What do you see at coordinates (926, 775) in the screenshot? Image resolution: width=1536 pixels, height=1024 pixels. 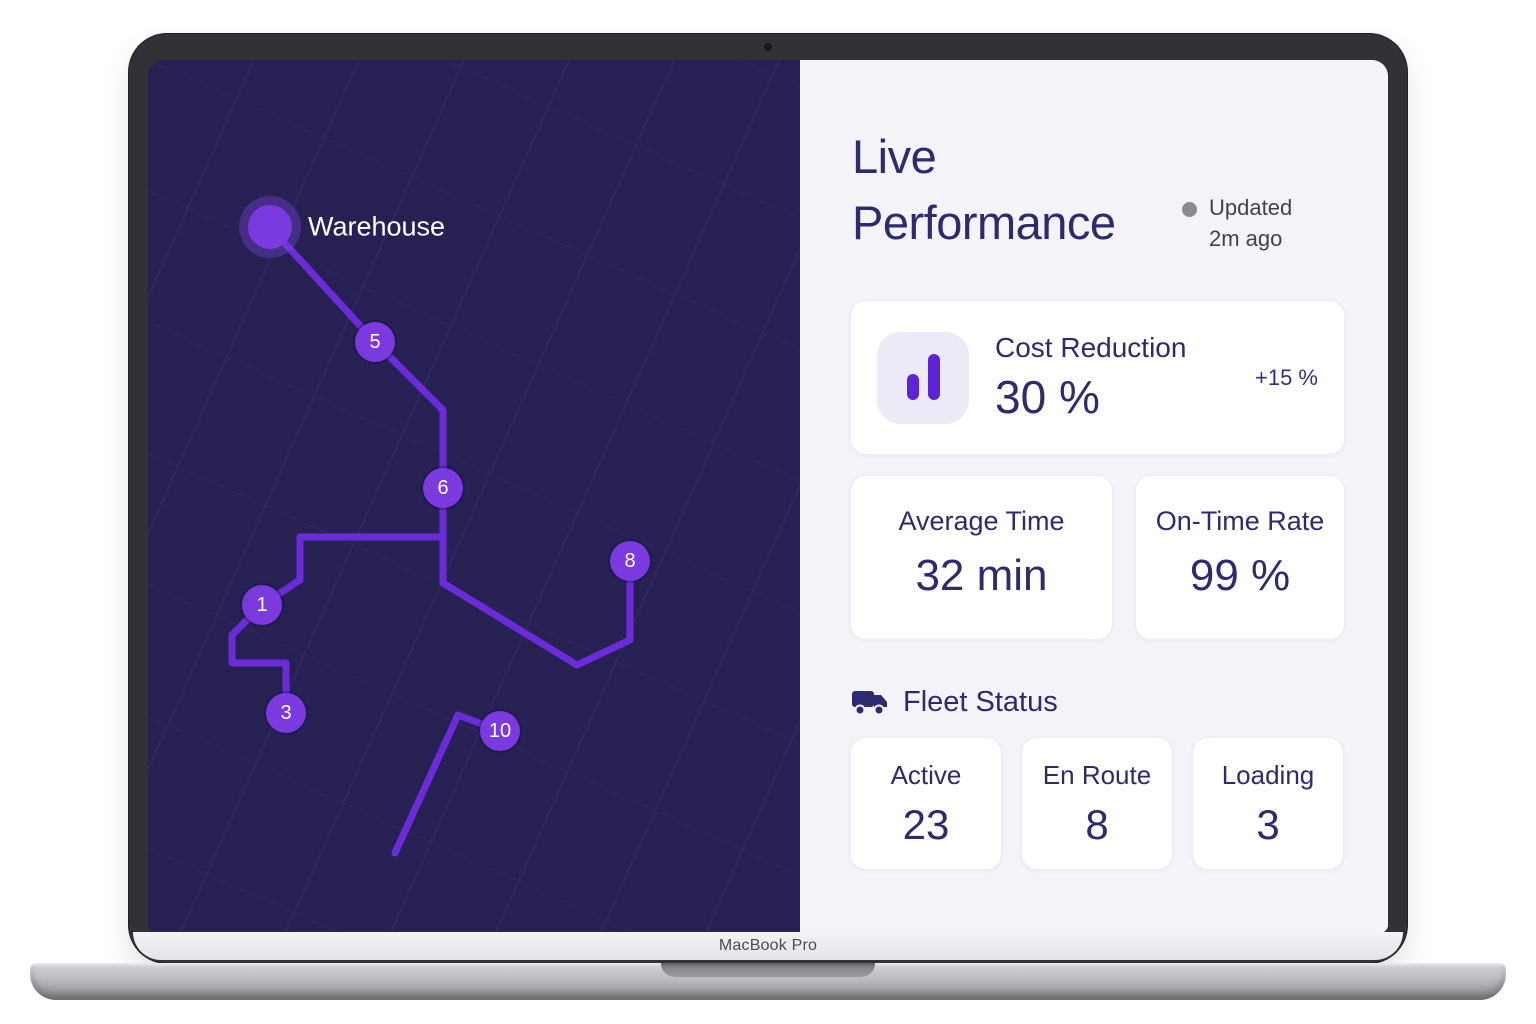 I see `fleet-active-label: Active` at bounding box center [926, 775].